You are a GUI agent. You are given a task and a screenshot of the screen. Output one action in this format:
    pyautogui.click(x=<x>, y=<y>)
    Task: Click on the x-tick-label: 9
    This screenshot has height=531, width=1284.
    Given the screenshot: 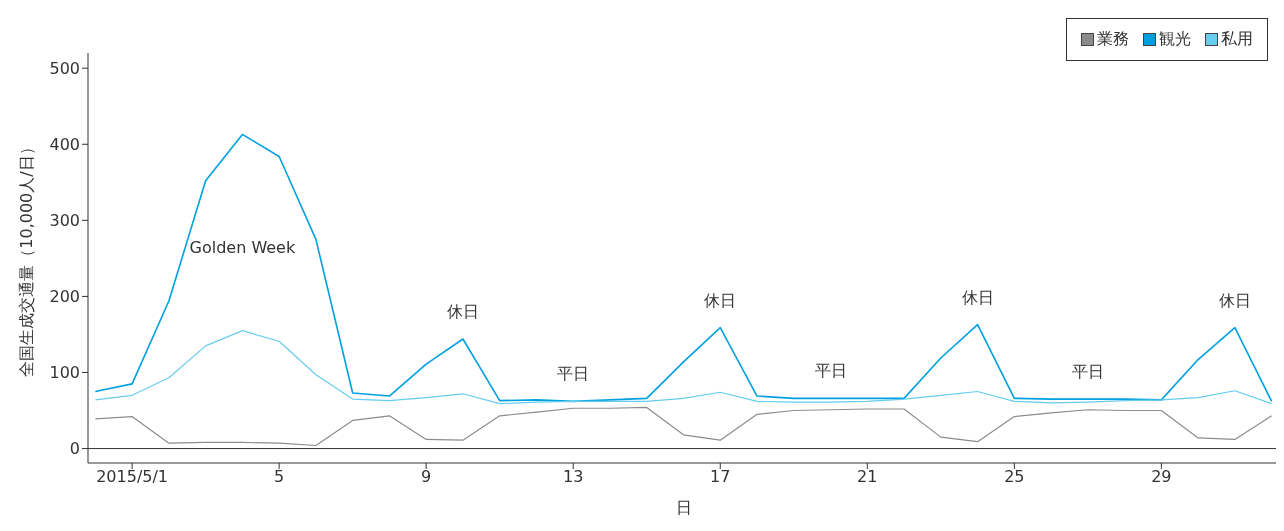 What is the action you would take?
    pyautogui.click(x=426, y=477)
    